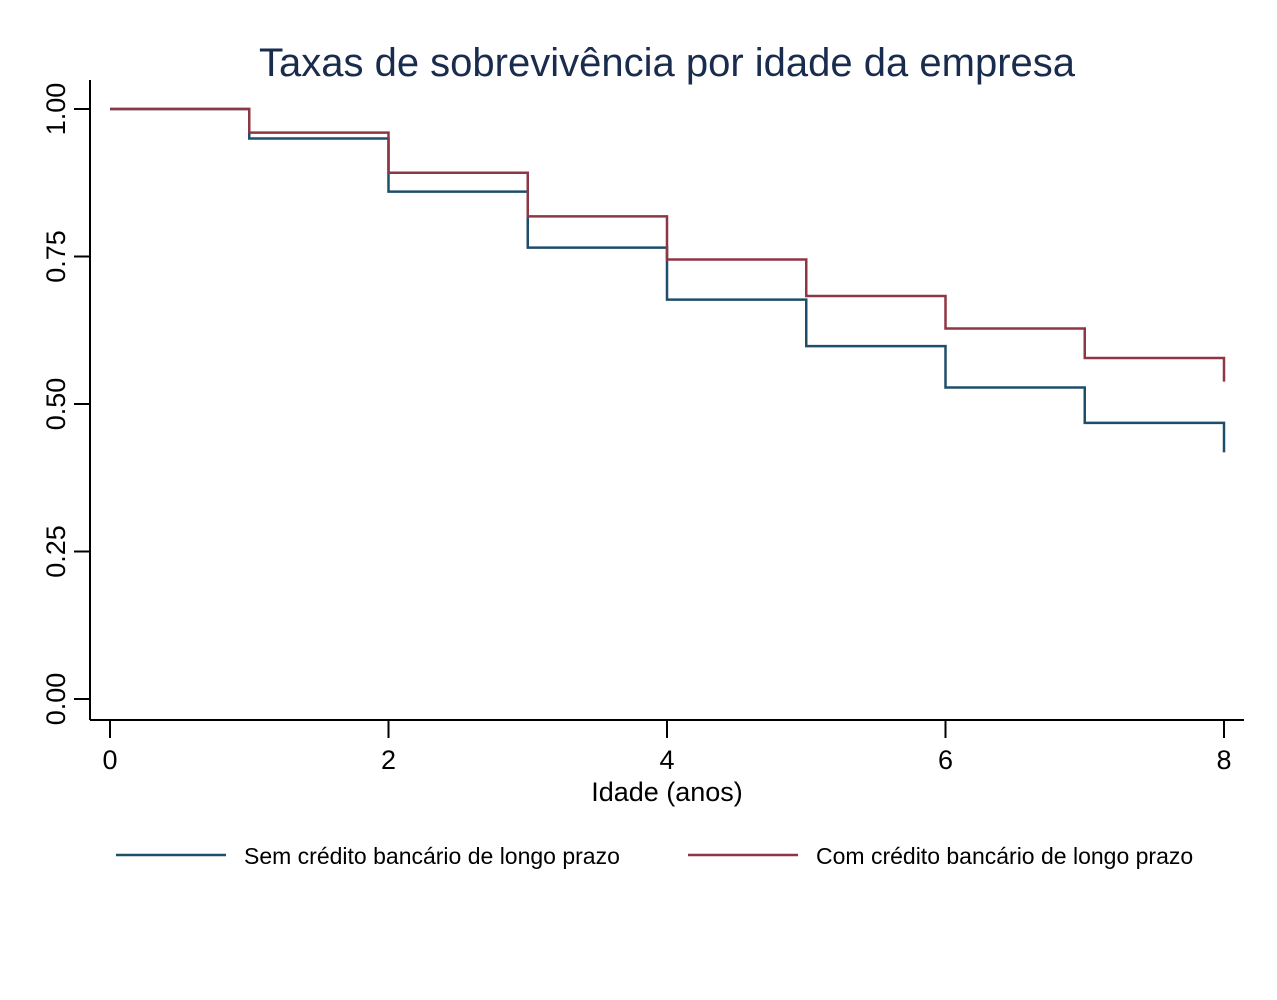 The width and height of the screenshot is (1277, 1000). Describe the element at coordinates (1223, 760) in the screenshot. I see `x-tick-label: 8` at that location.